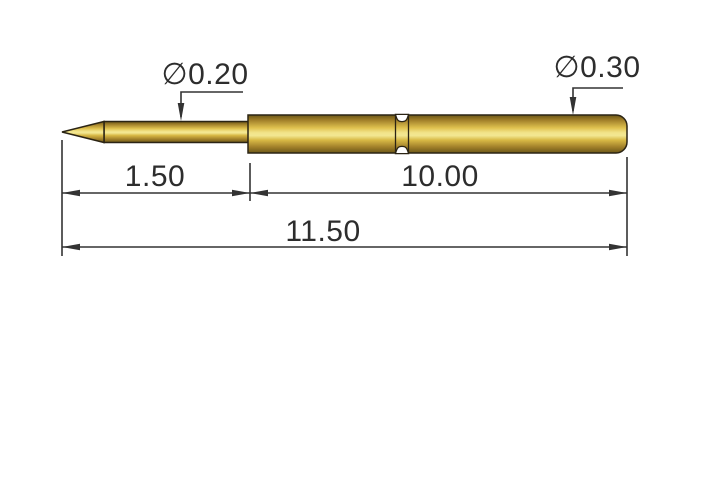 This screenshot has height=504, width=715. What do you see at coordinates (155, 176) in the screenshot?
I see `tip-length-label: 1.50` at bounding box center [155, 176].